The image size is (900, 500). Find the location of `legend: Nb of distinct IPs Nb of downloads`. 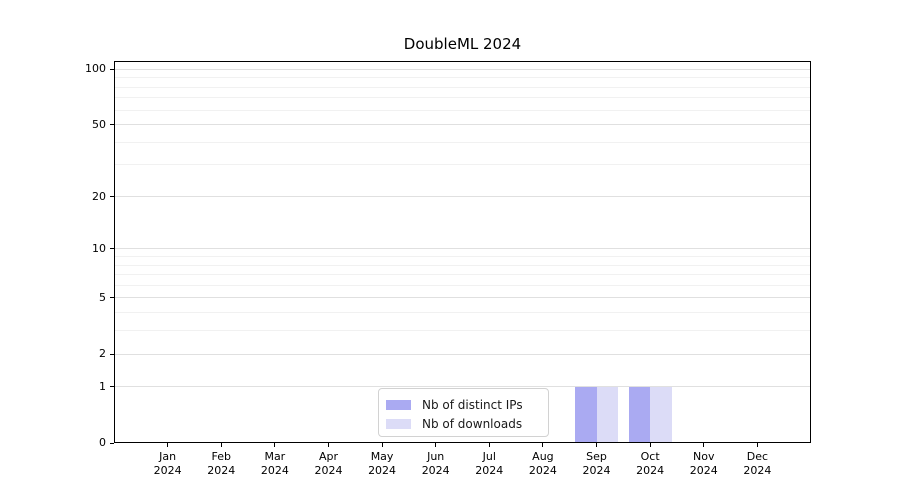

legend: Nb of distinct IPs Nb of downloads is located at coordinates (463, 412).